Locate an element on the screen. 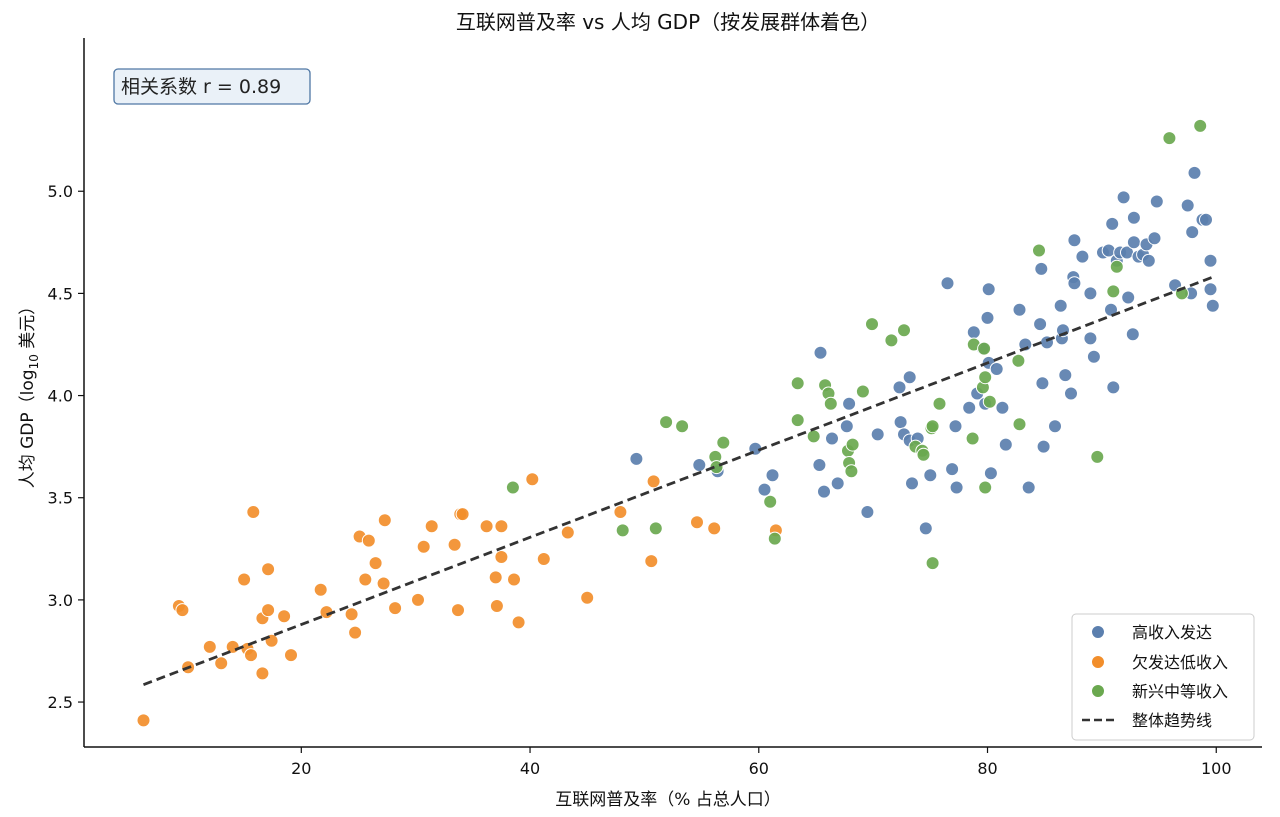  correlation-box is located at coordinates (212, 86).